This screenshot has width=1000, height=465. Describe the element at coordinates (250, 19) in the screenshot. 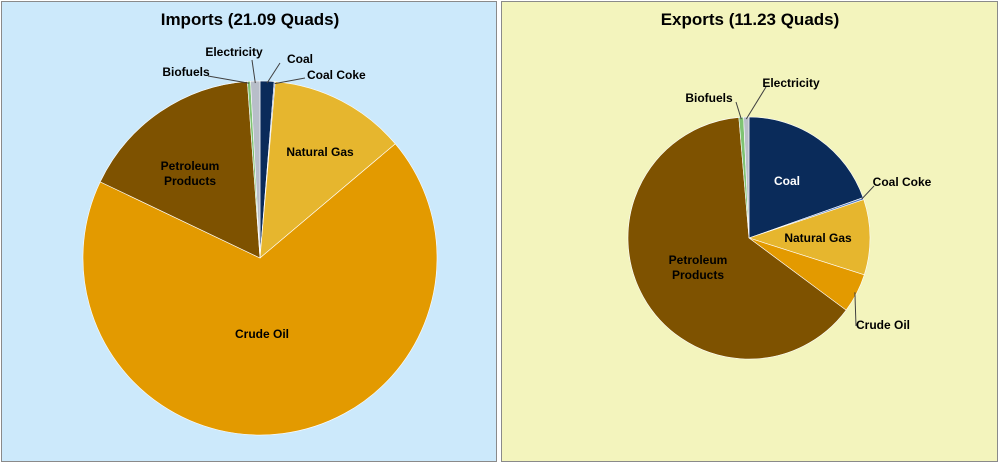

I see `imports-chart-title: Imports (21.09 Quads)` at that location.